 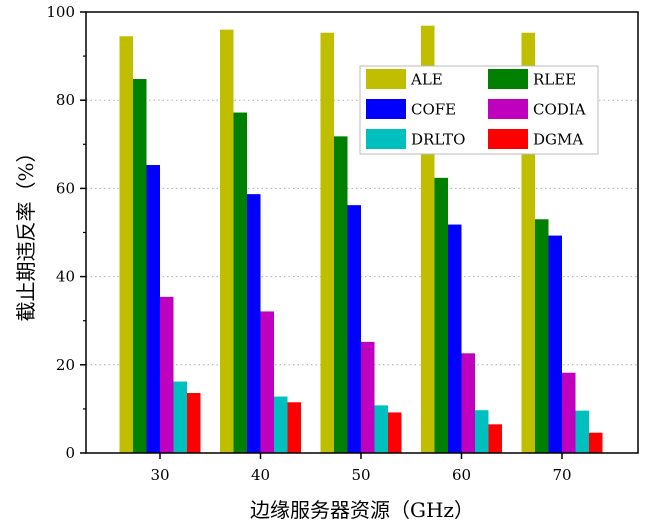 I want to click on y-tick-label: 80, so click(x=65, y=100).